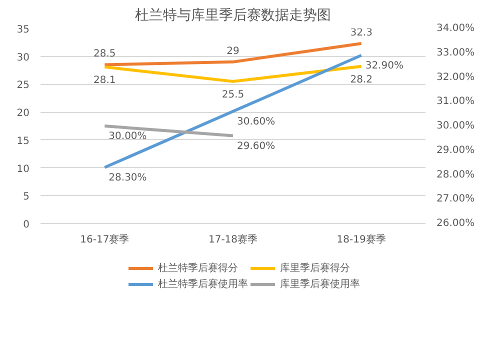 This screenshot has width=500, height=362. I want to click on legend-label: 杜兰特季后赛得分, so click(198, 268).